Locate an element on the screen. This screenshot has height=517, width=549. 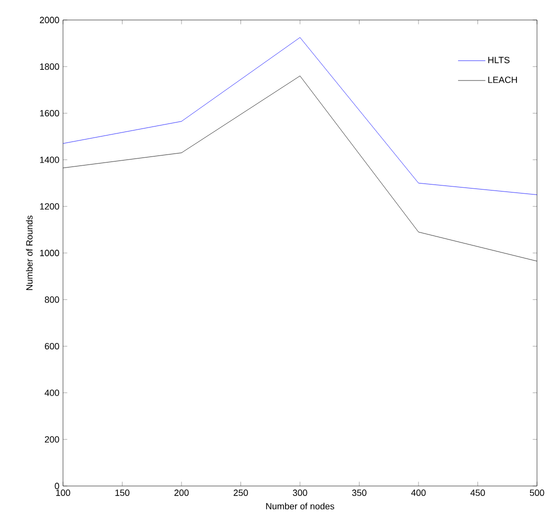
y-tick-label: 1200 is located at coordinates (50, 206).